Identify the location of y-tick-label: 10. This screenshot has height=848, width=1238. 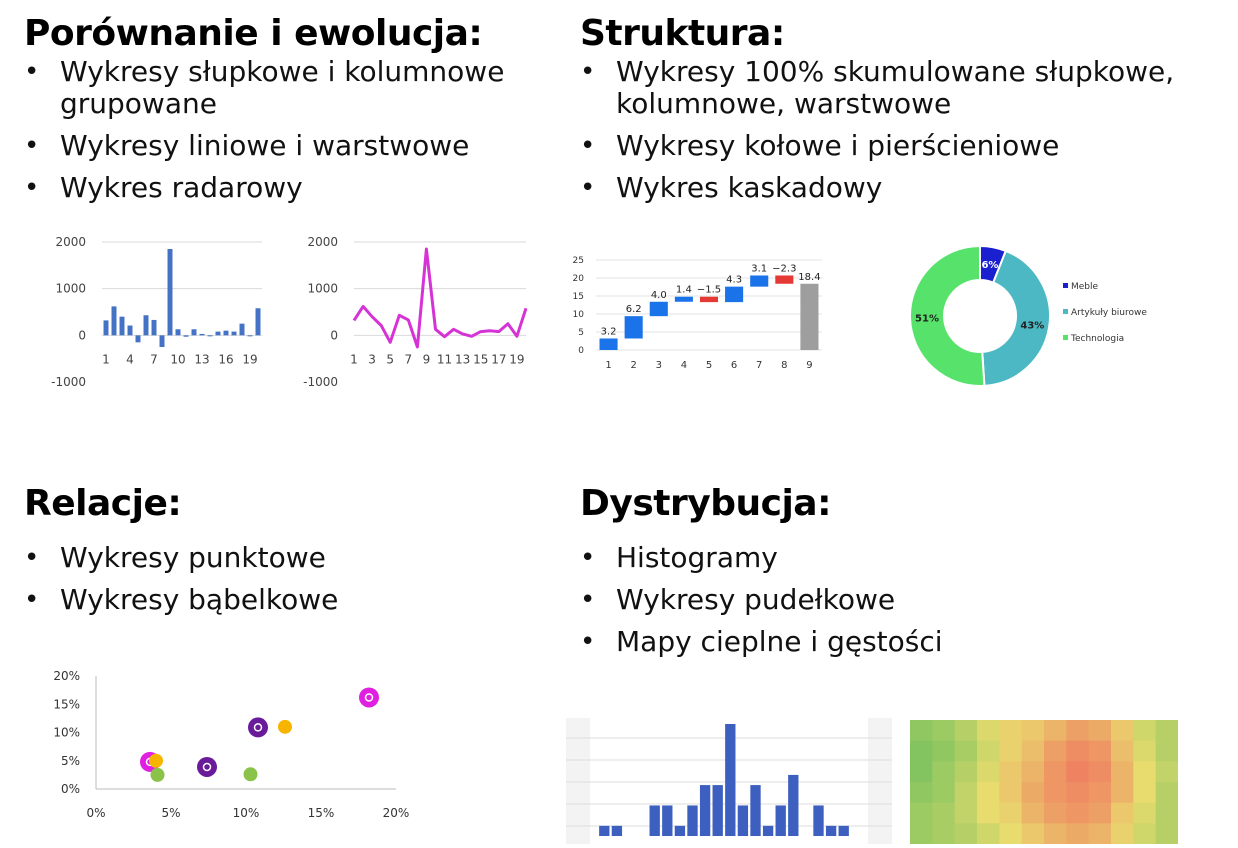
(579, 315).